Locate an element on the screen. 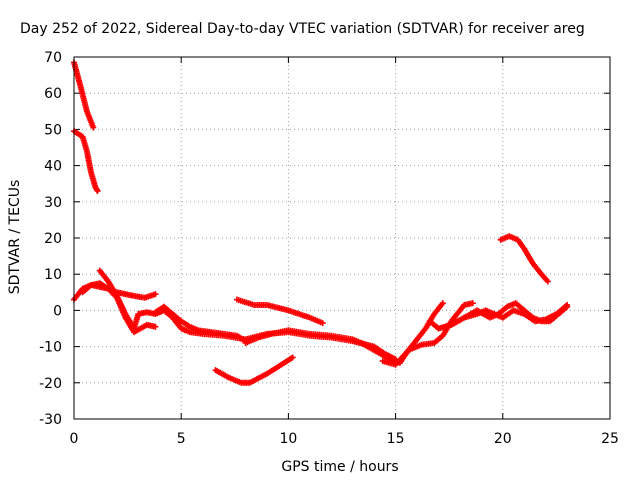  y-tick-label: 70 is located at coordinates (53, 58).